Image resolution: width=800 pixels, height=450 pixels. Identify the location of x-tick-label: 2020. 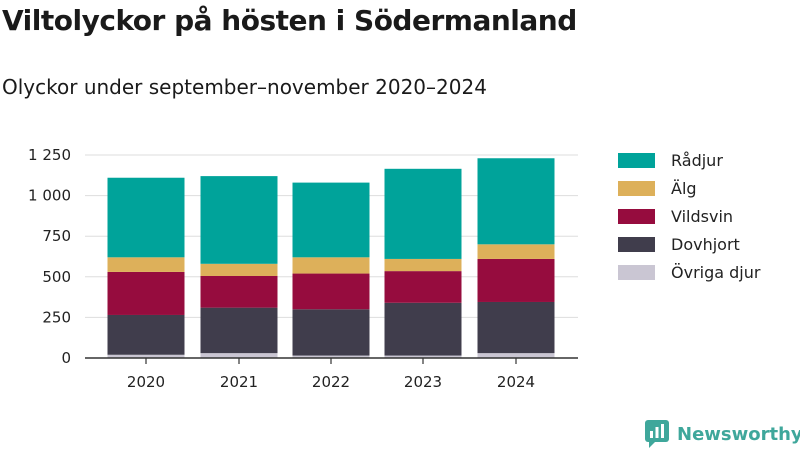
(146, 382).